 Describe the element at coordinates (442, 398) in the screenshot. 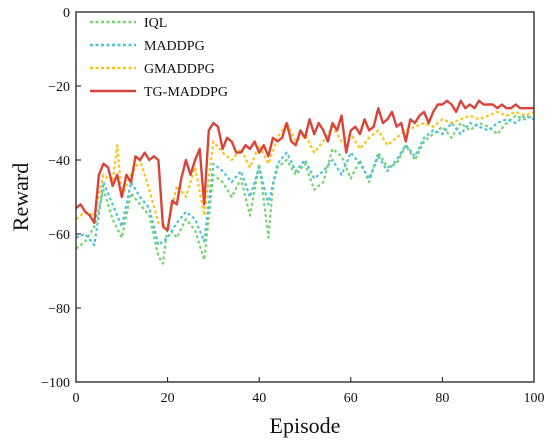

I see `x-tick-label: 80` at that location.